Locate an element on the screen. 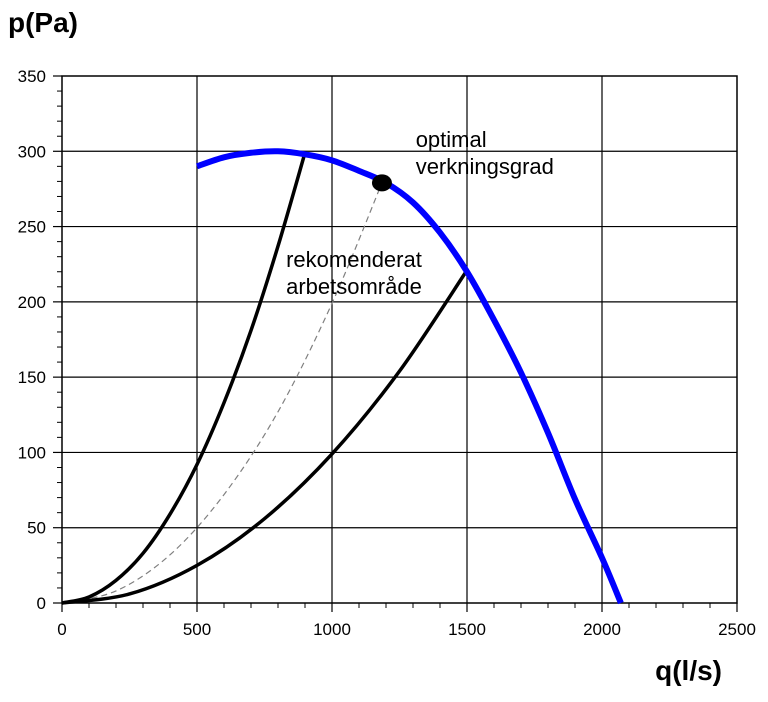 The image size is (768, 702). annotation-text-2: arbetsområde is located at coordinates (354, 286).